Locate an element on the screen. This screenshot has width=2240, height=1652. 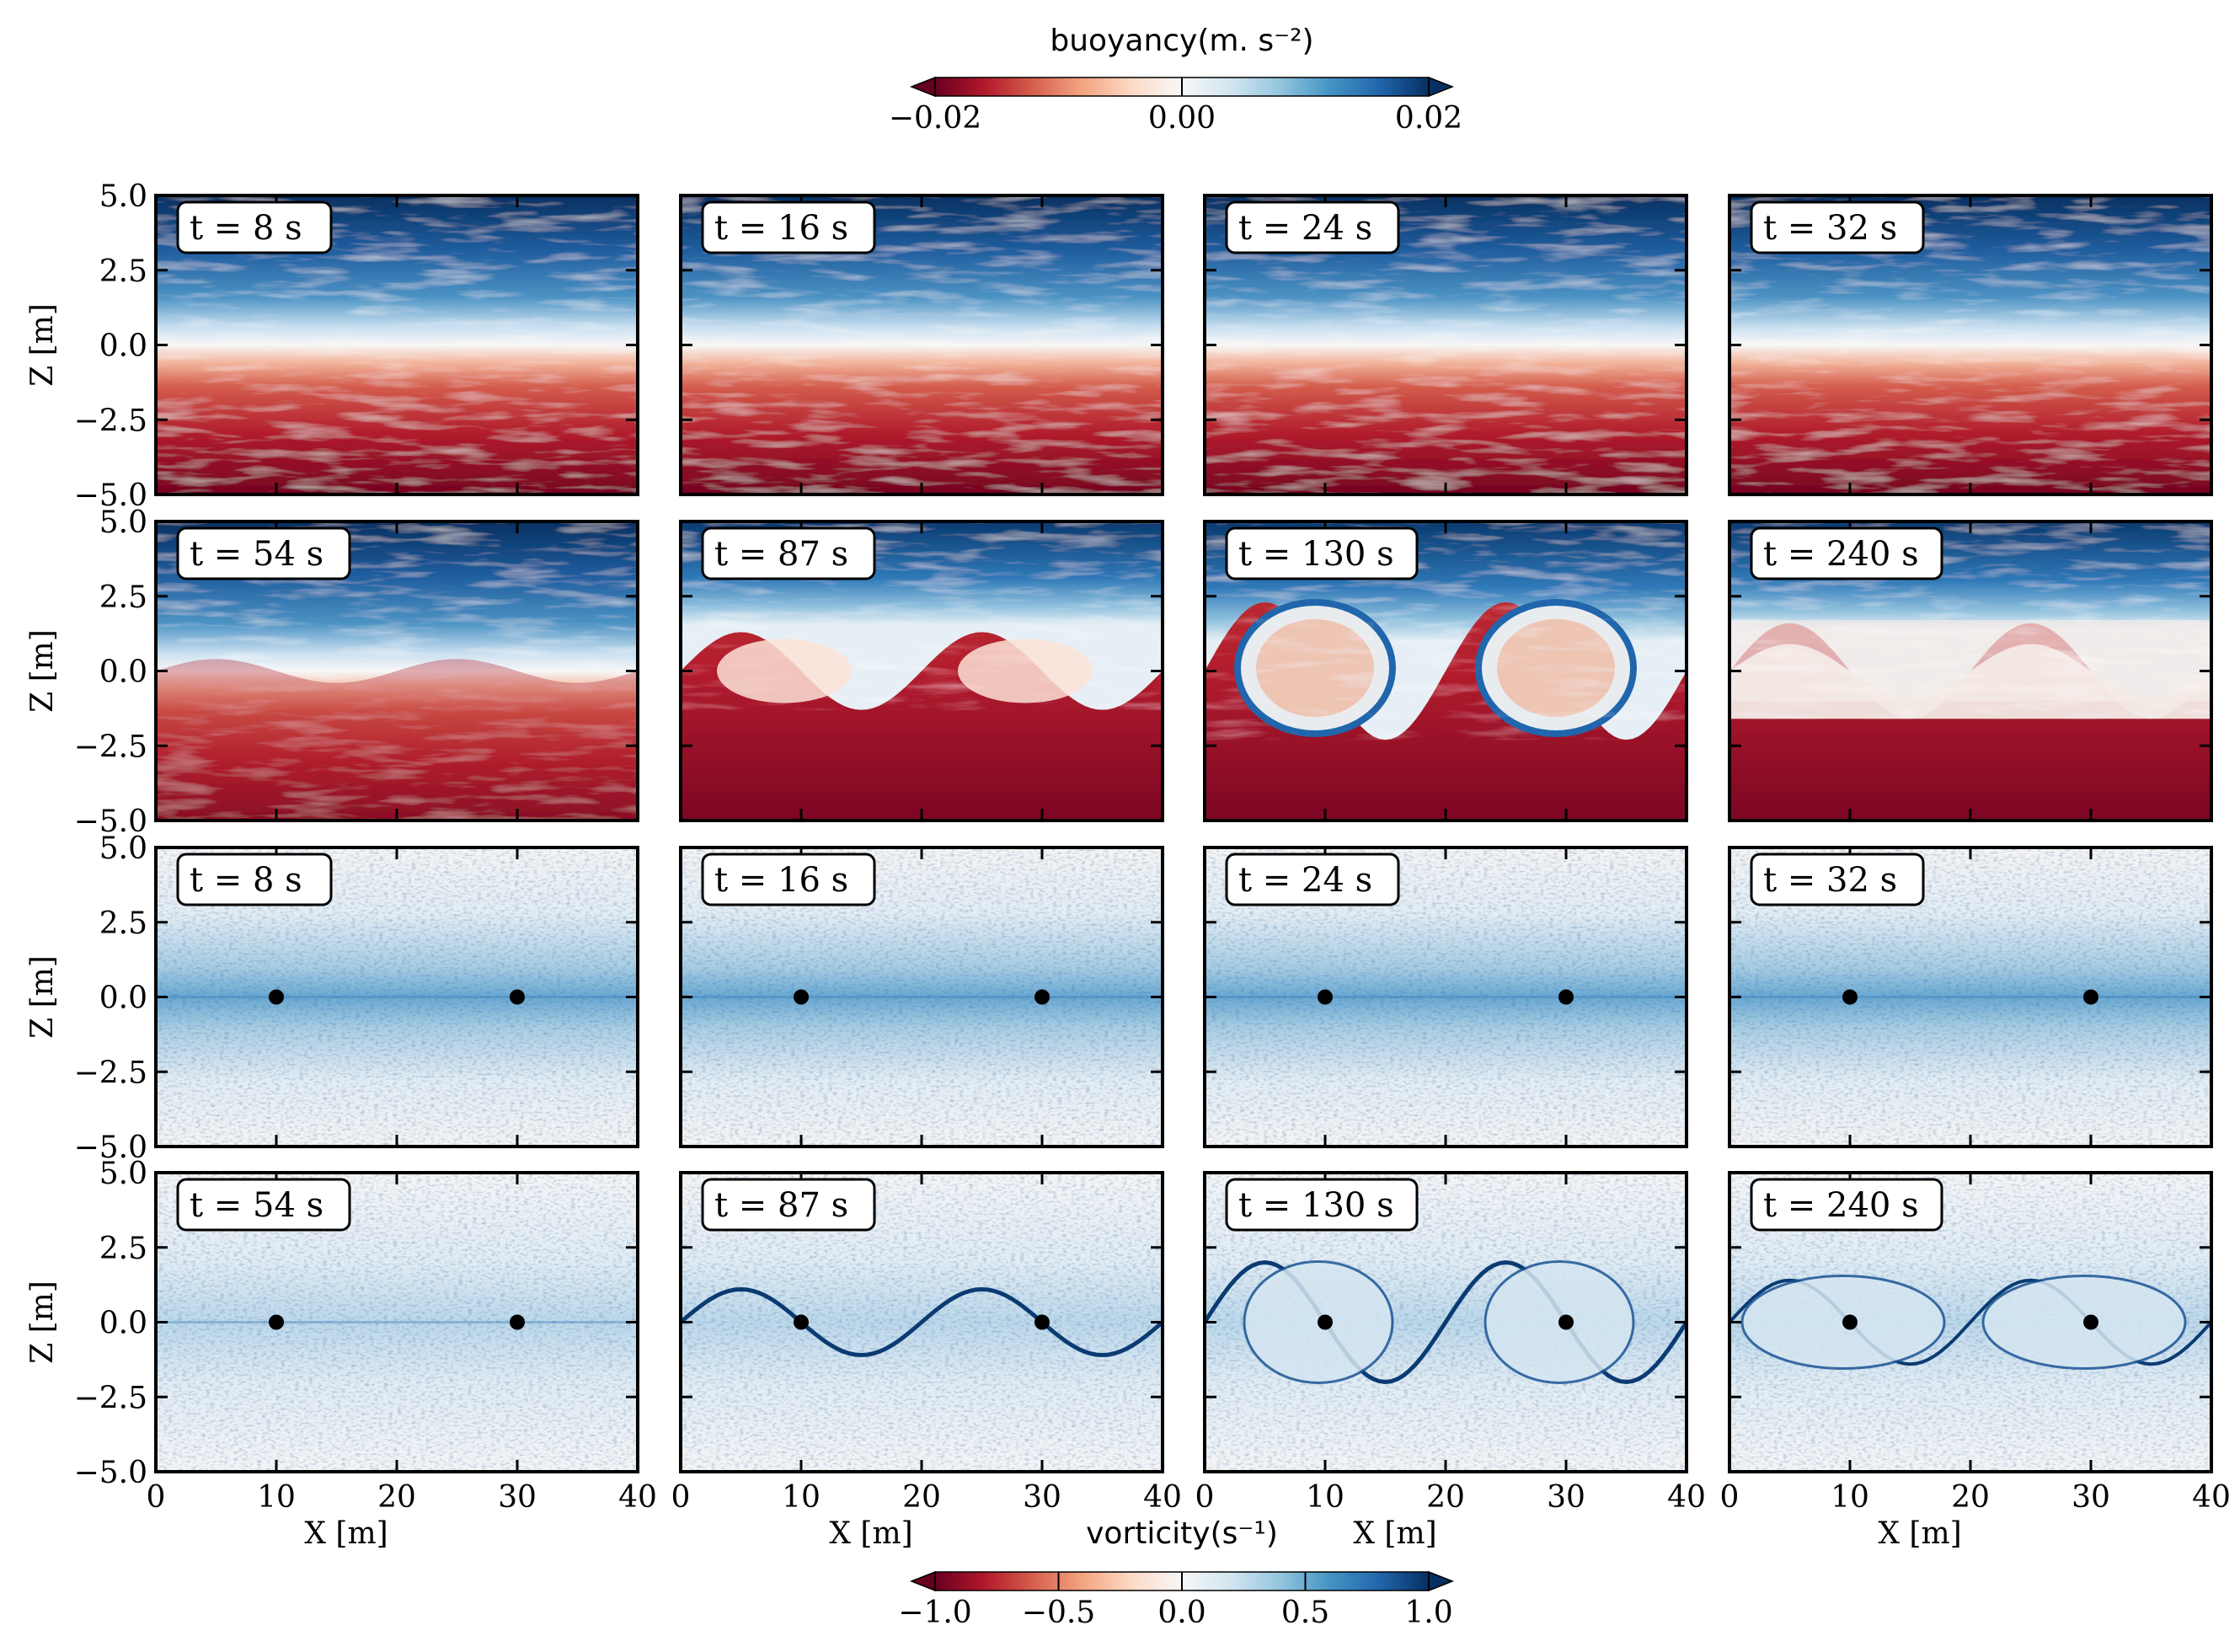
time-label: t = 8 s is located at coordinates (246, 228).